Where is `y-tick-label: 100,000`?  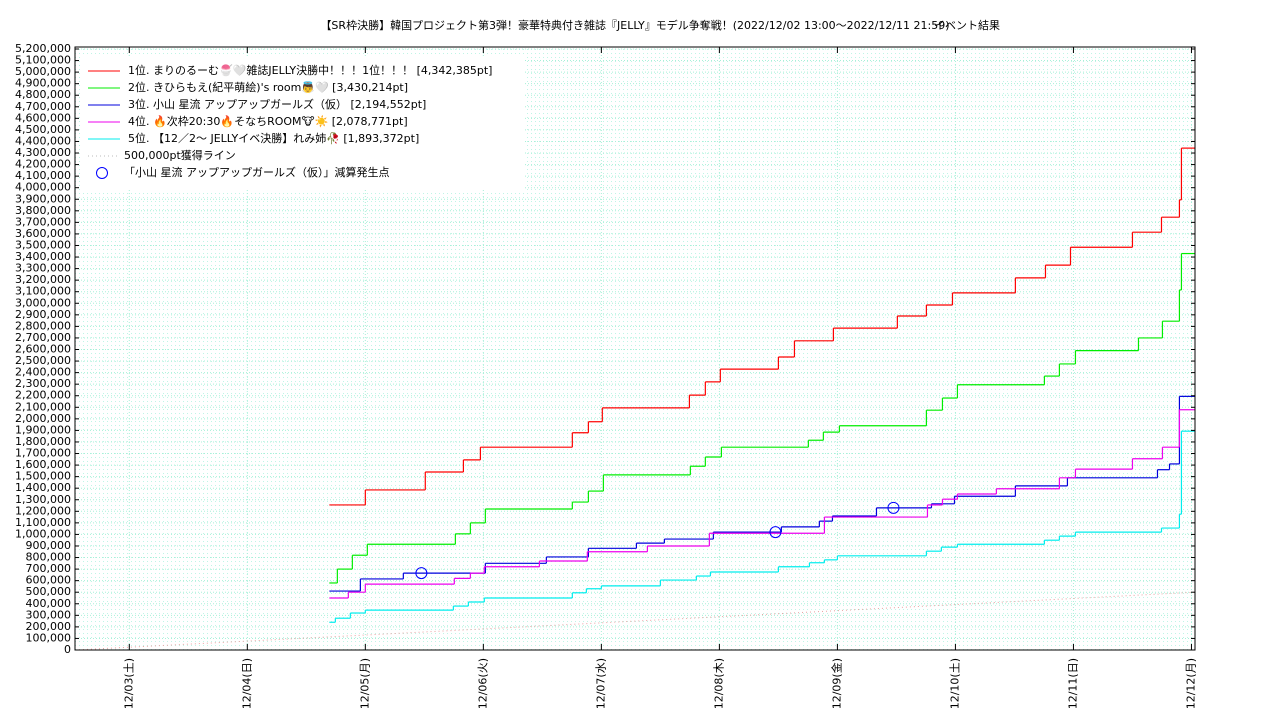
y-tick-label: 100,000 is located at coordinates (49, 637).